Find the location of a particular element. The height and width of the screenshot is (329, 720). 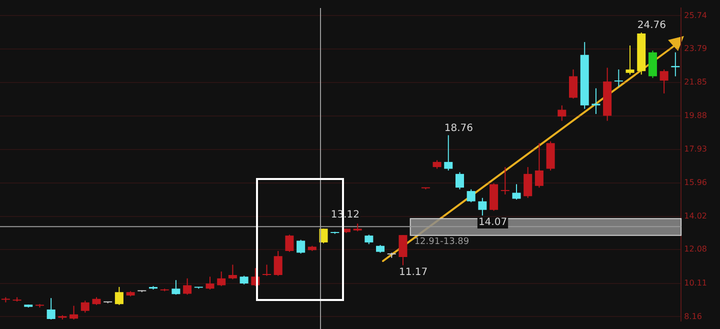

annotation: 18.76 is located at coordinates (459, 128).